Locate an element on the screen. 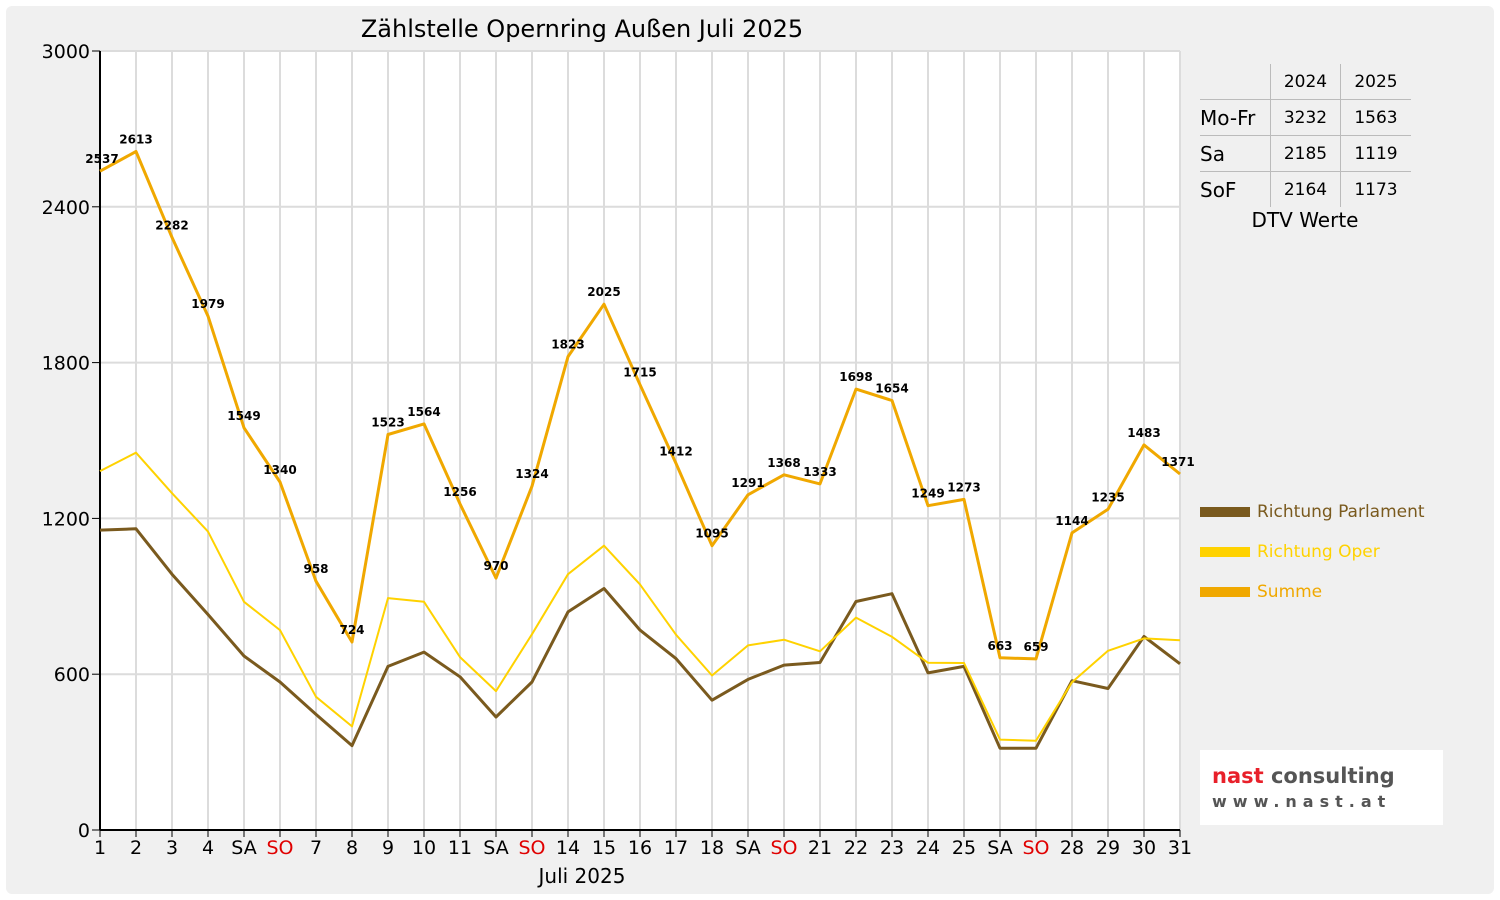  data-label: 1371 is located at coordinates (1177, 462).